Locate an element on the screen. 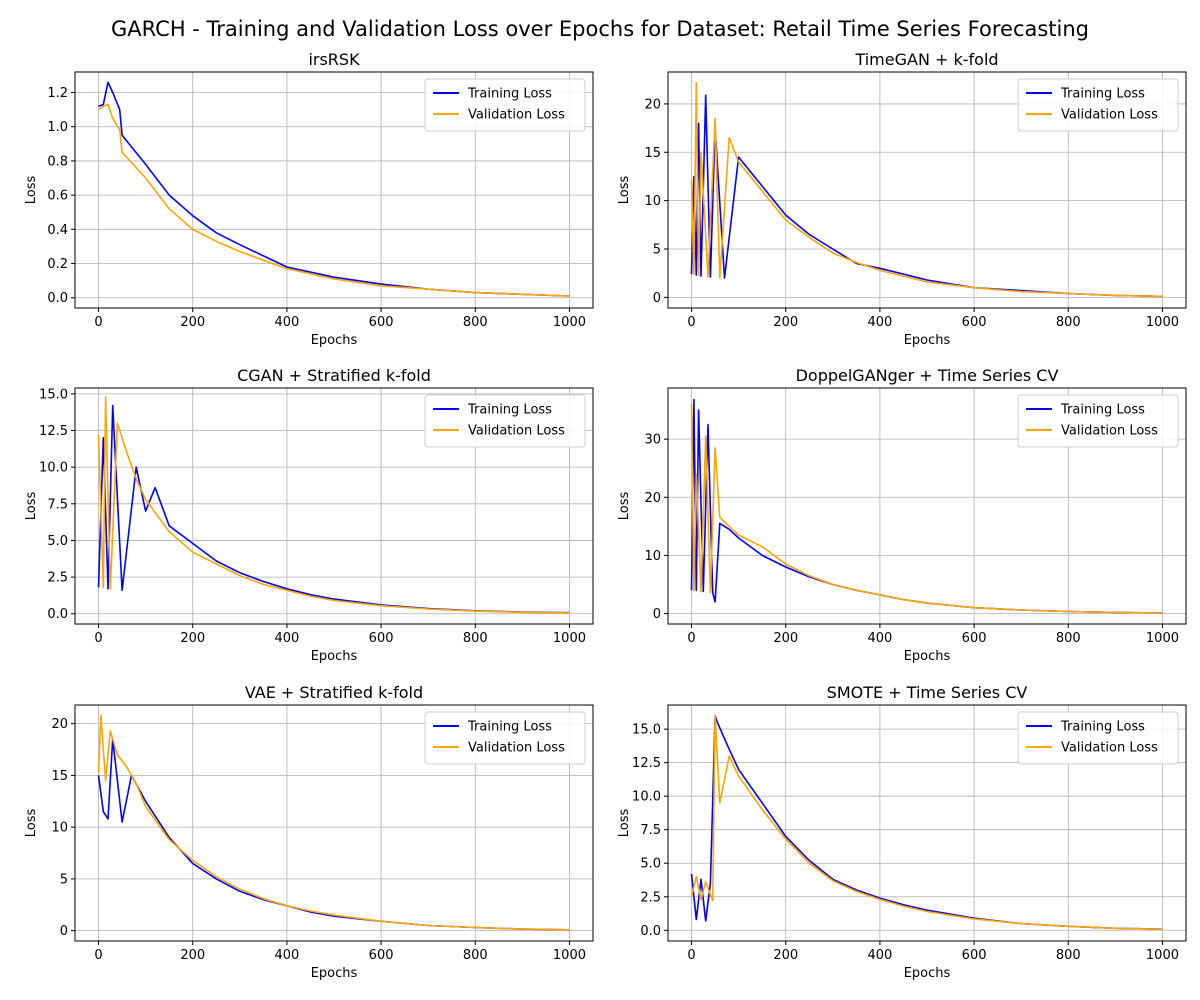 The width and height of the screenshot is (1200, 1000). y-tick-label: 5.0 is located at coordinates (650, 864).